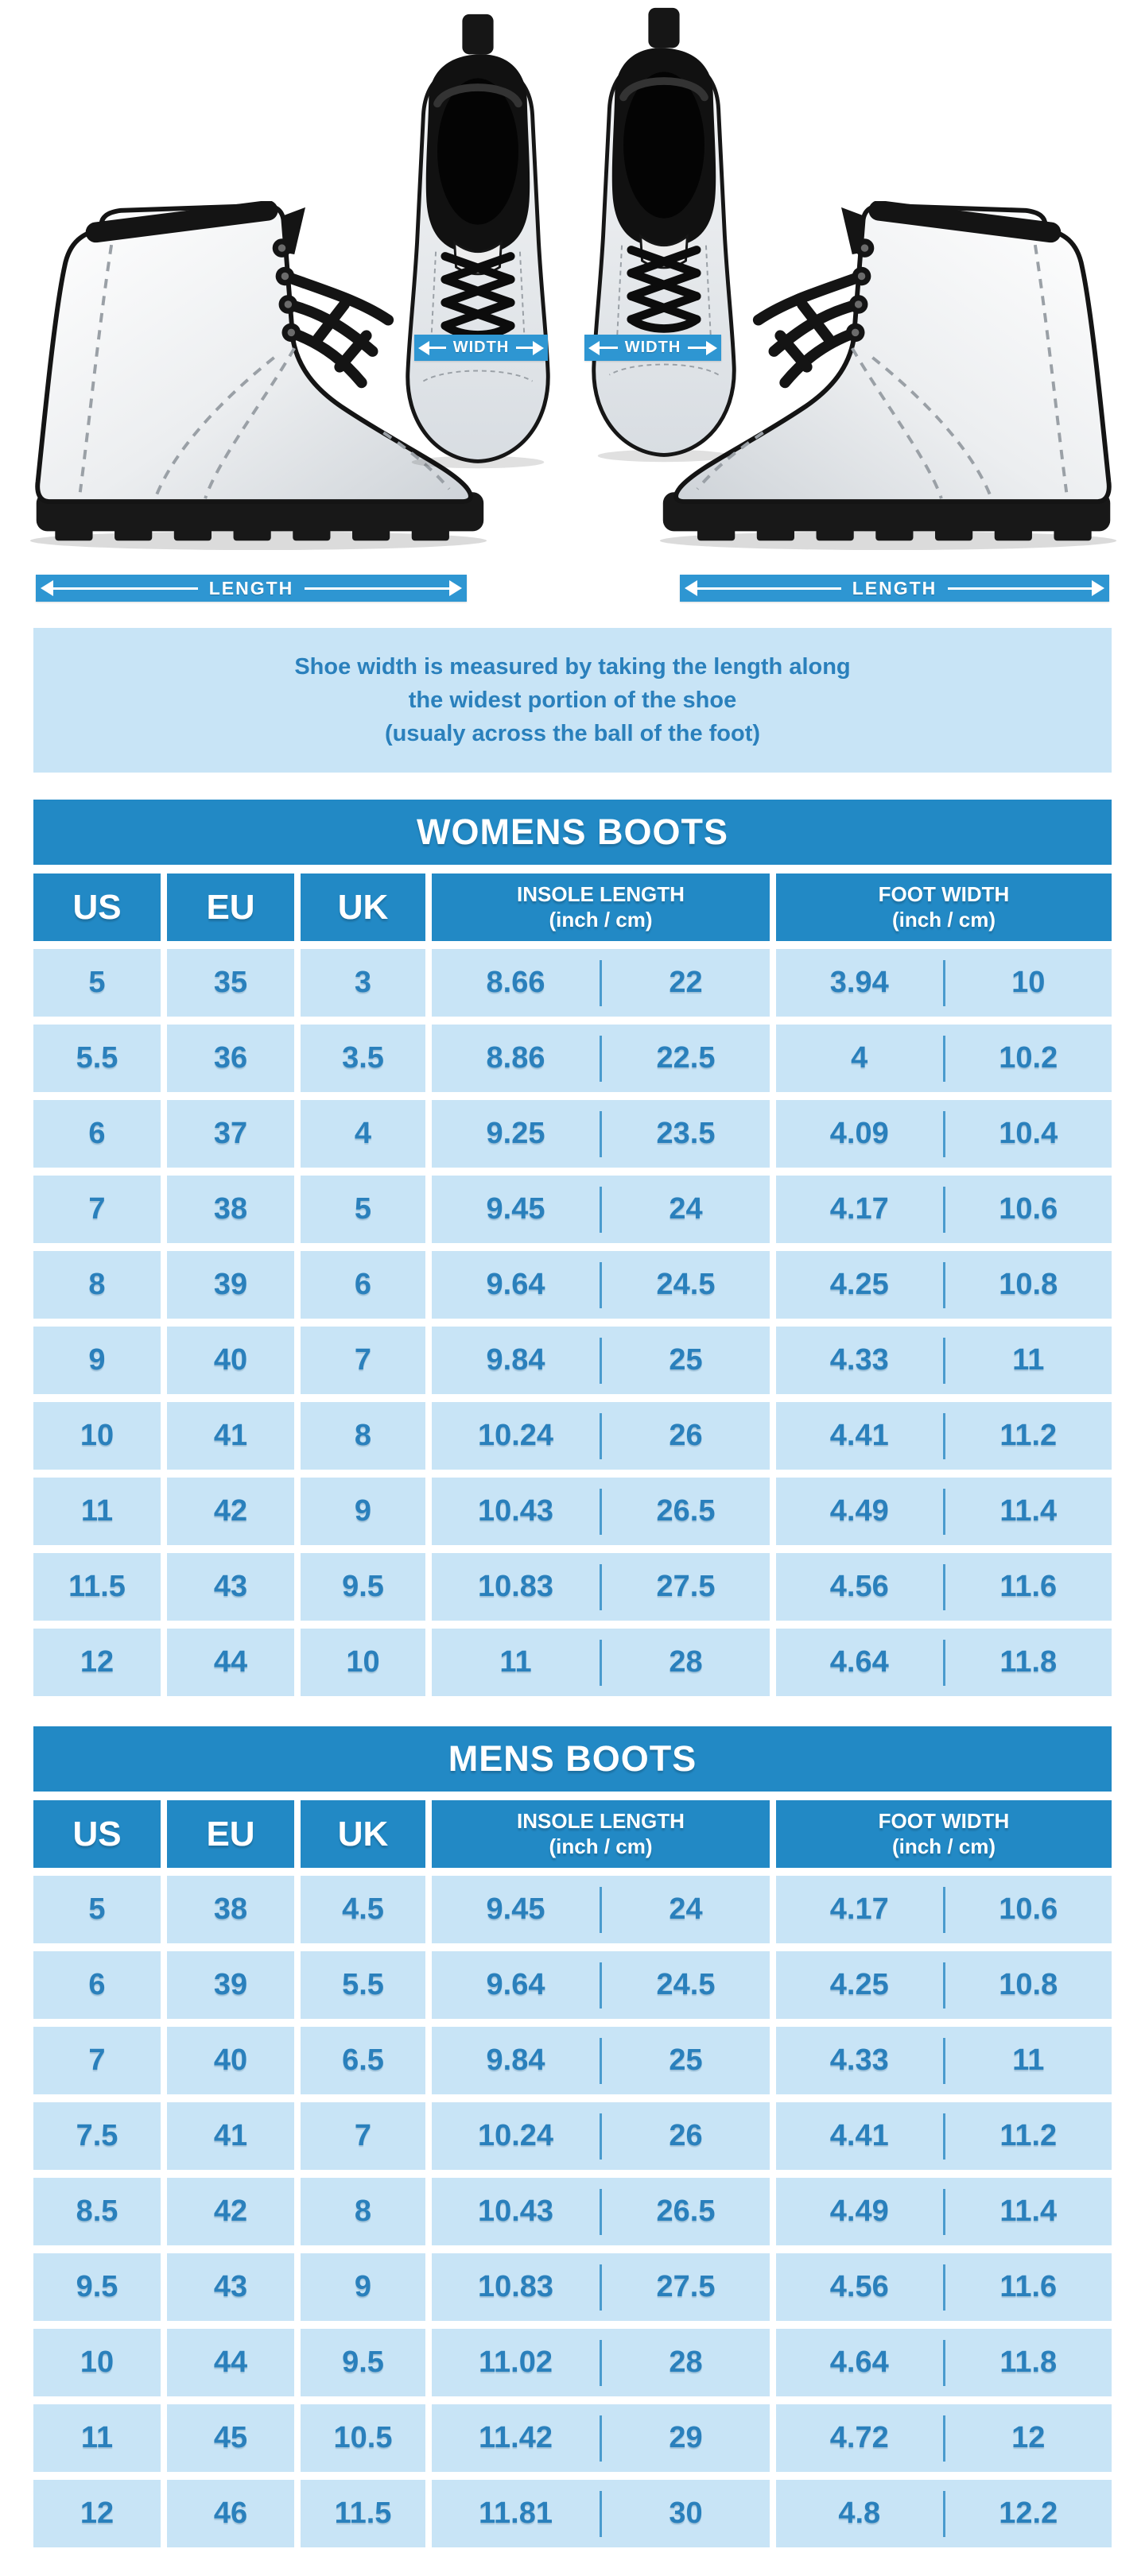  Describe the element at coordinates (572, 1909) in the screenshot. I see `table-row: 5 38 4.5 9.45 24 4.17 10.6` at that location.